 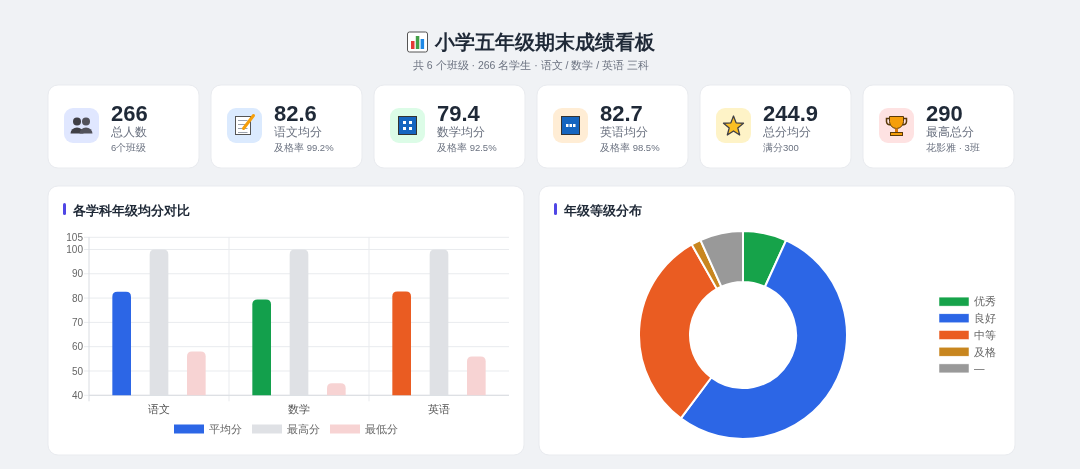 I want to click on legend-label: 优秀, so click(x=985, y=301).